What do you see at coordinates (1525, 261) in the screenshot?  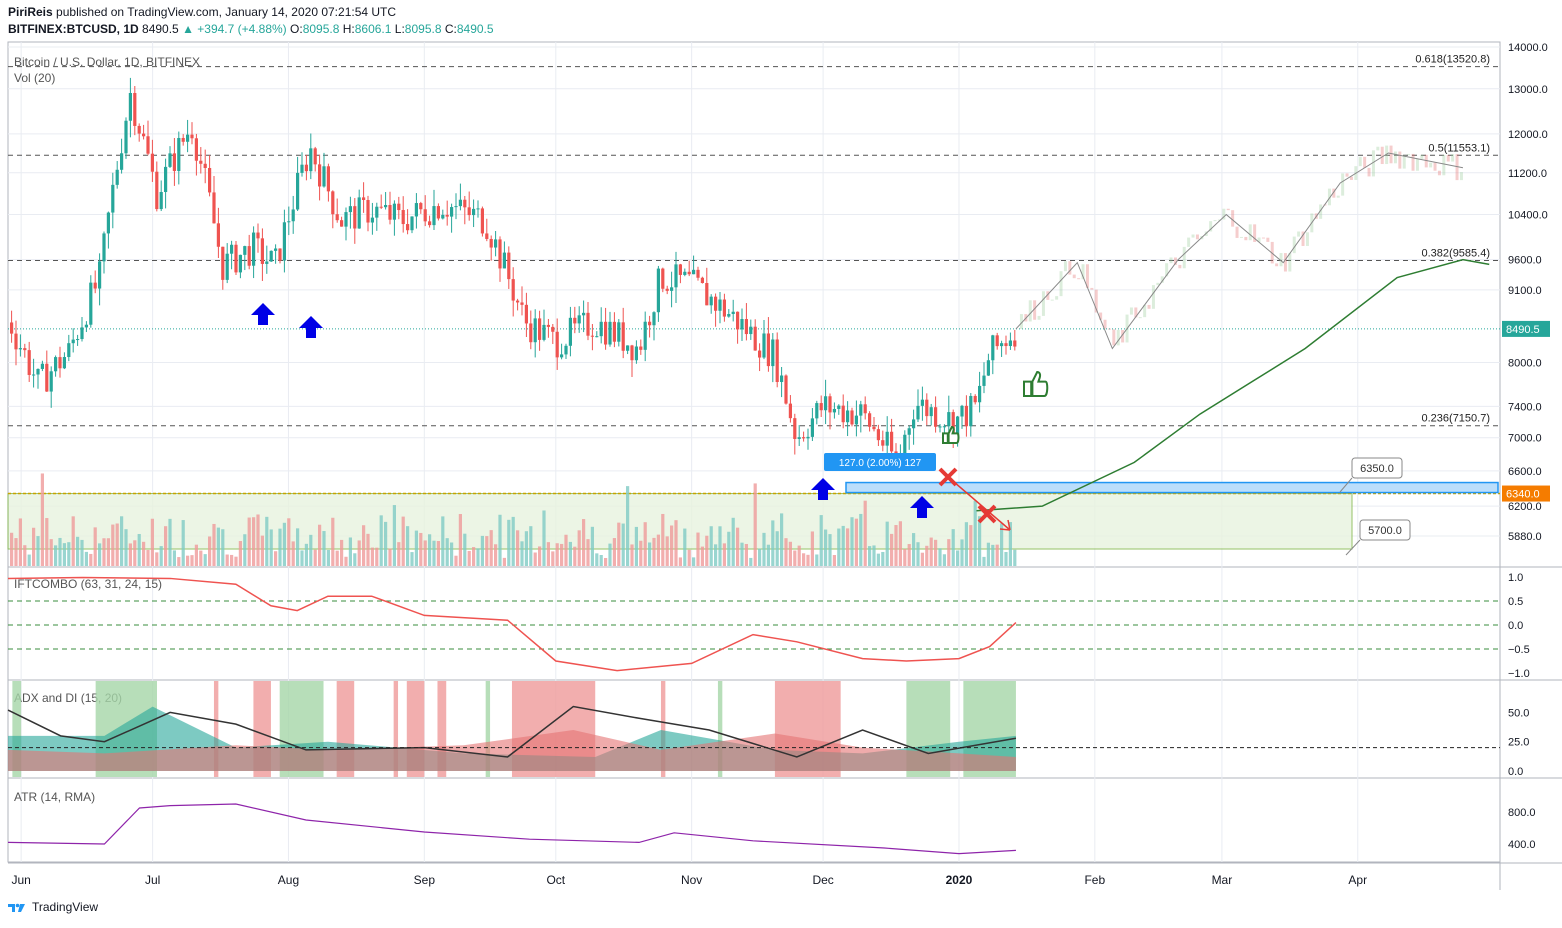 I see `price-tick-label: 9600.0` at bounding box center [1525, 261].